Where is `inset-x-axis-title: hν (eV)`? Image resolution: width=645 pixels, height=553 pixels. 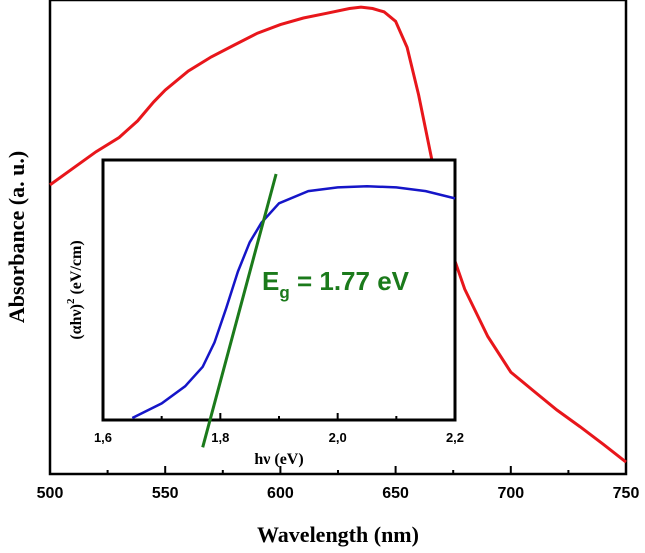 inset-x-axis-title: hν (eV) is located at coordinates (278, 459).